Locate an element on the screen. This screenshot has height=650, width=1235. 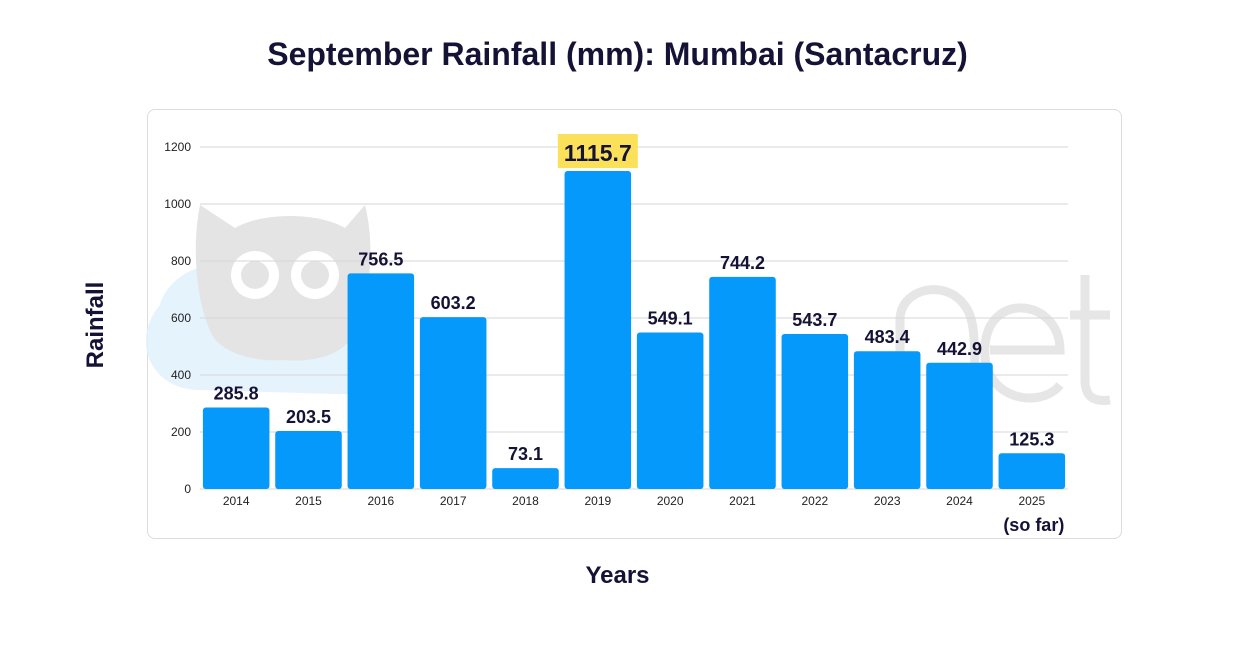
bar-2022 is located at coordinates (815, 411).